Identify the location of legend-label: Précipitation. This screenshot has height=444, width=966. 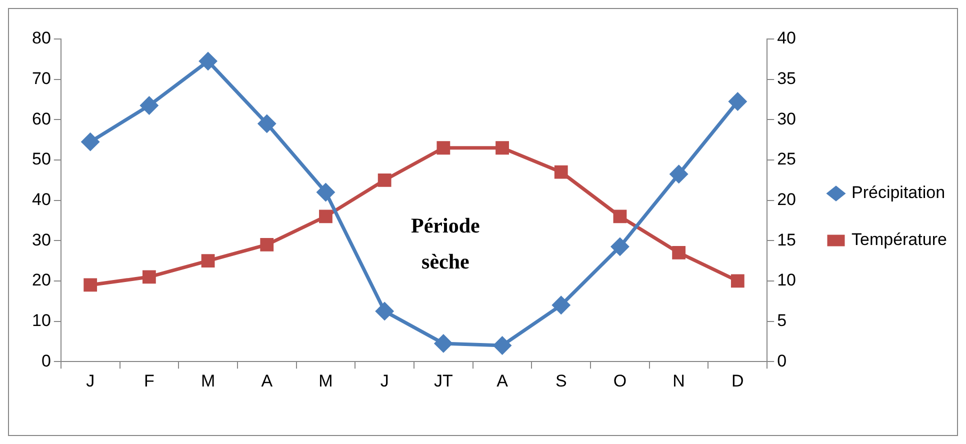
(899, 192).